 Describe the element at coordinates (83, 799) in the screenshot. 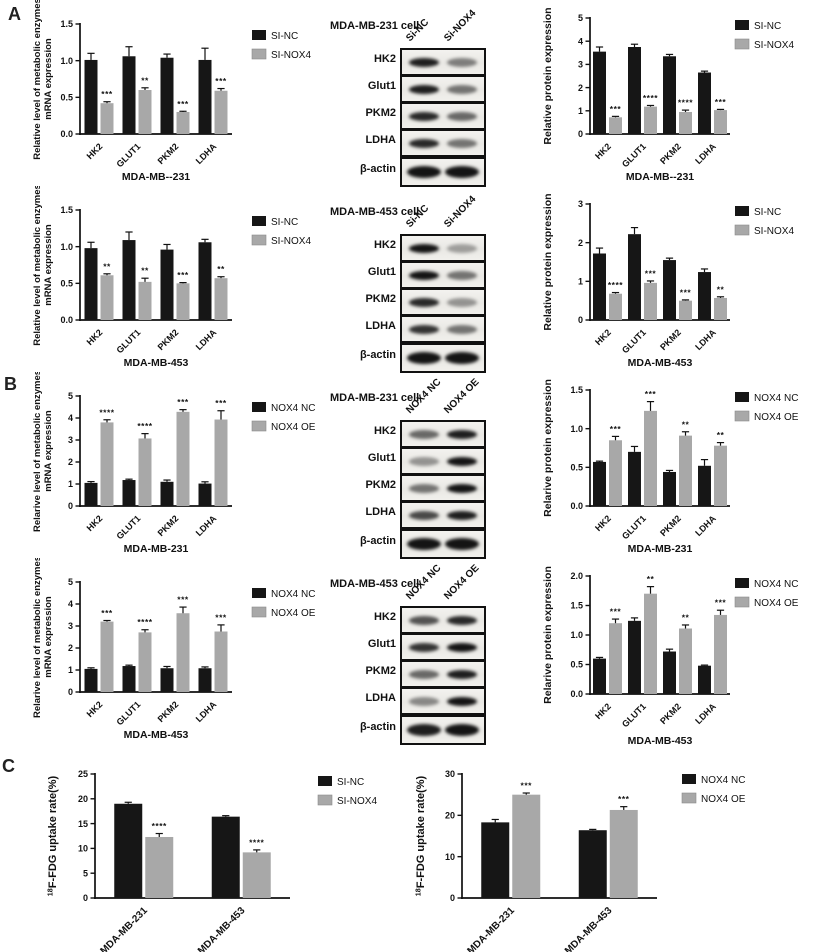

I see `svg-text: 20` at that location.